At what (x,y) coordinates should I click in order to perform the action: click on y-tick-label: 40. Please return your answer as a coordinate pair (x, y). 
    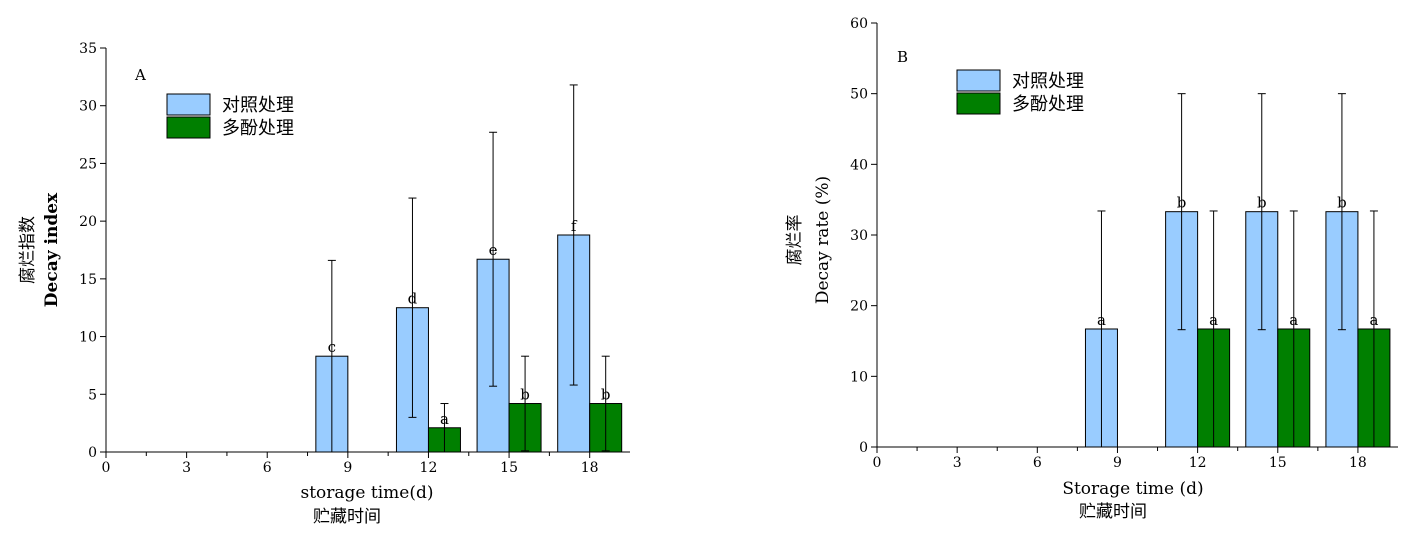
    Looking at the image, I should click on (859, 165).